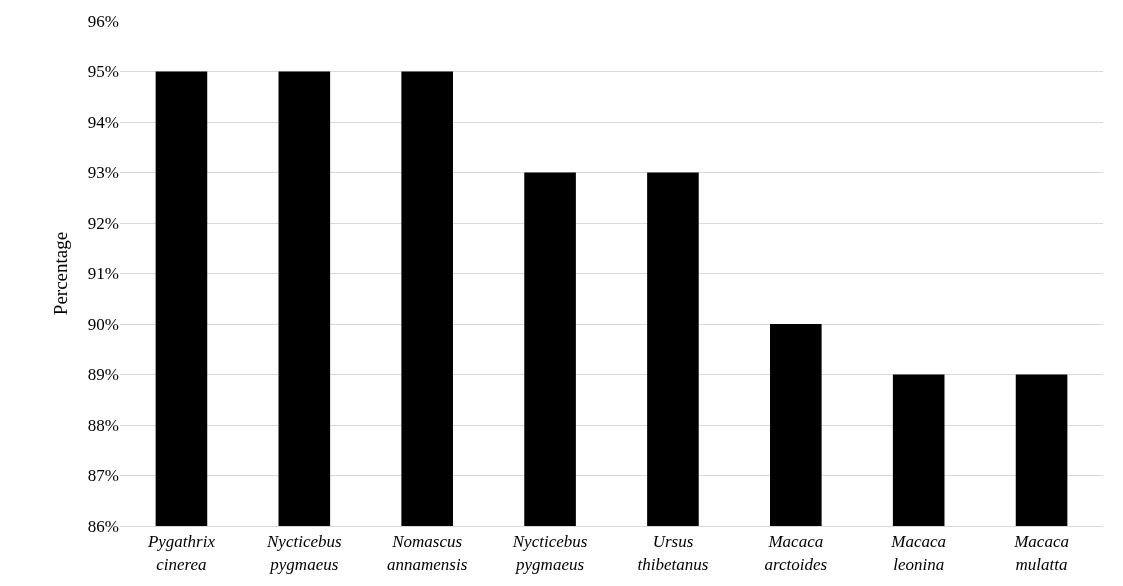 The width and height of the screenshot is (1123, 586). I want to click on y-tick-label: 87%, so click(103, 476).